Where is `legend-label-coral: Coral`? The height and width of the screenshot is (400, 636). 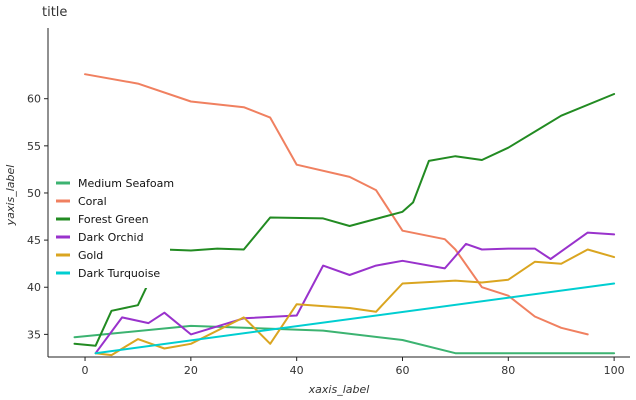 legend-label-coral: Coral is located at coordinates (92, 201).